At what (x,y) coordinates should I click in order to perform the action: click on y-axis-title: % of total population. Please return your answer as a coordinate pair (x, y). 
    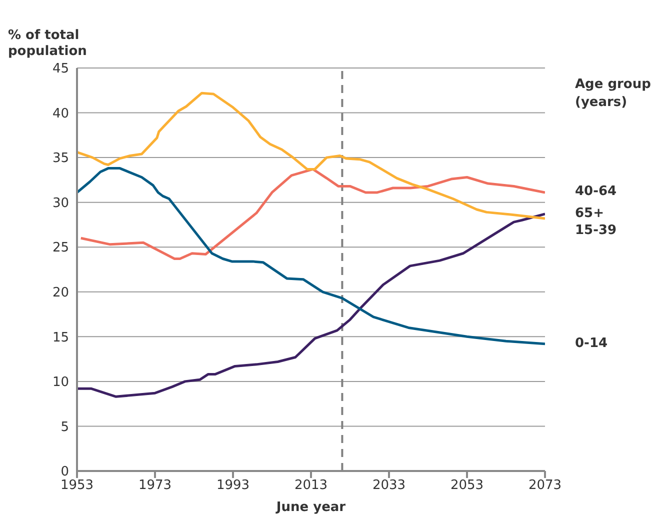
    Looking at the image, I should click on (48, 44).